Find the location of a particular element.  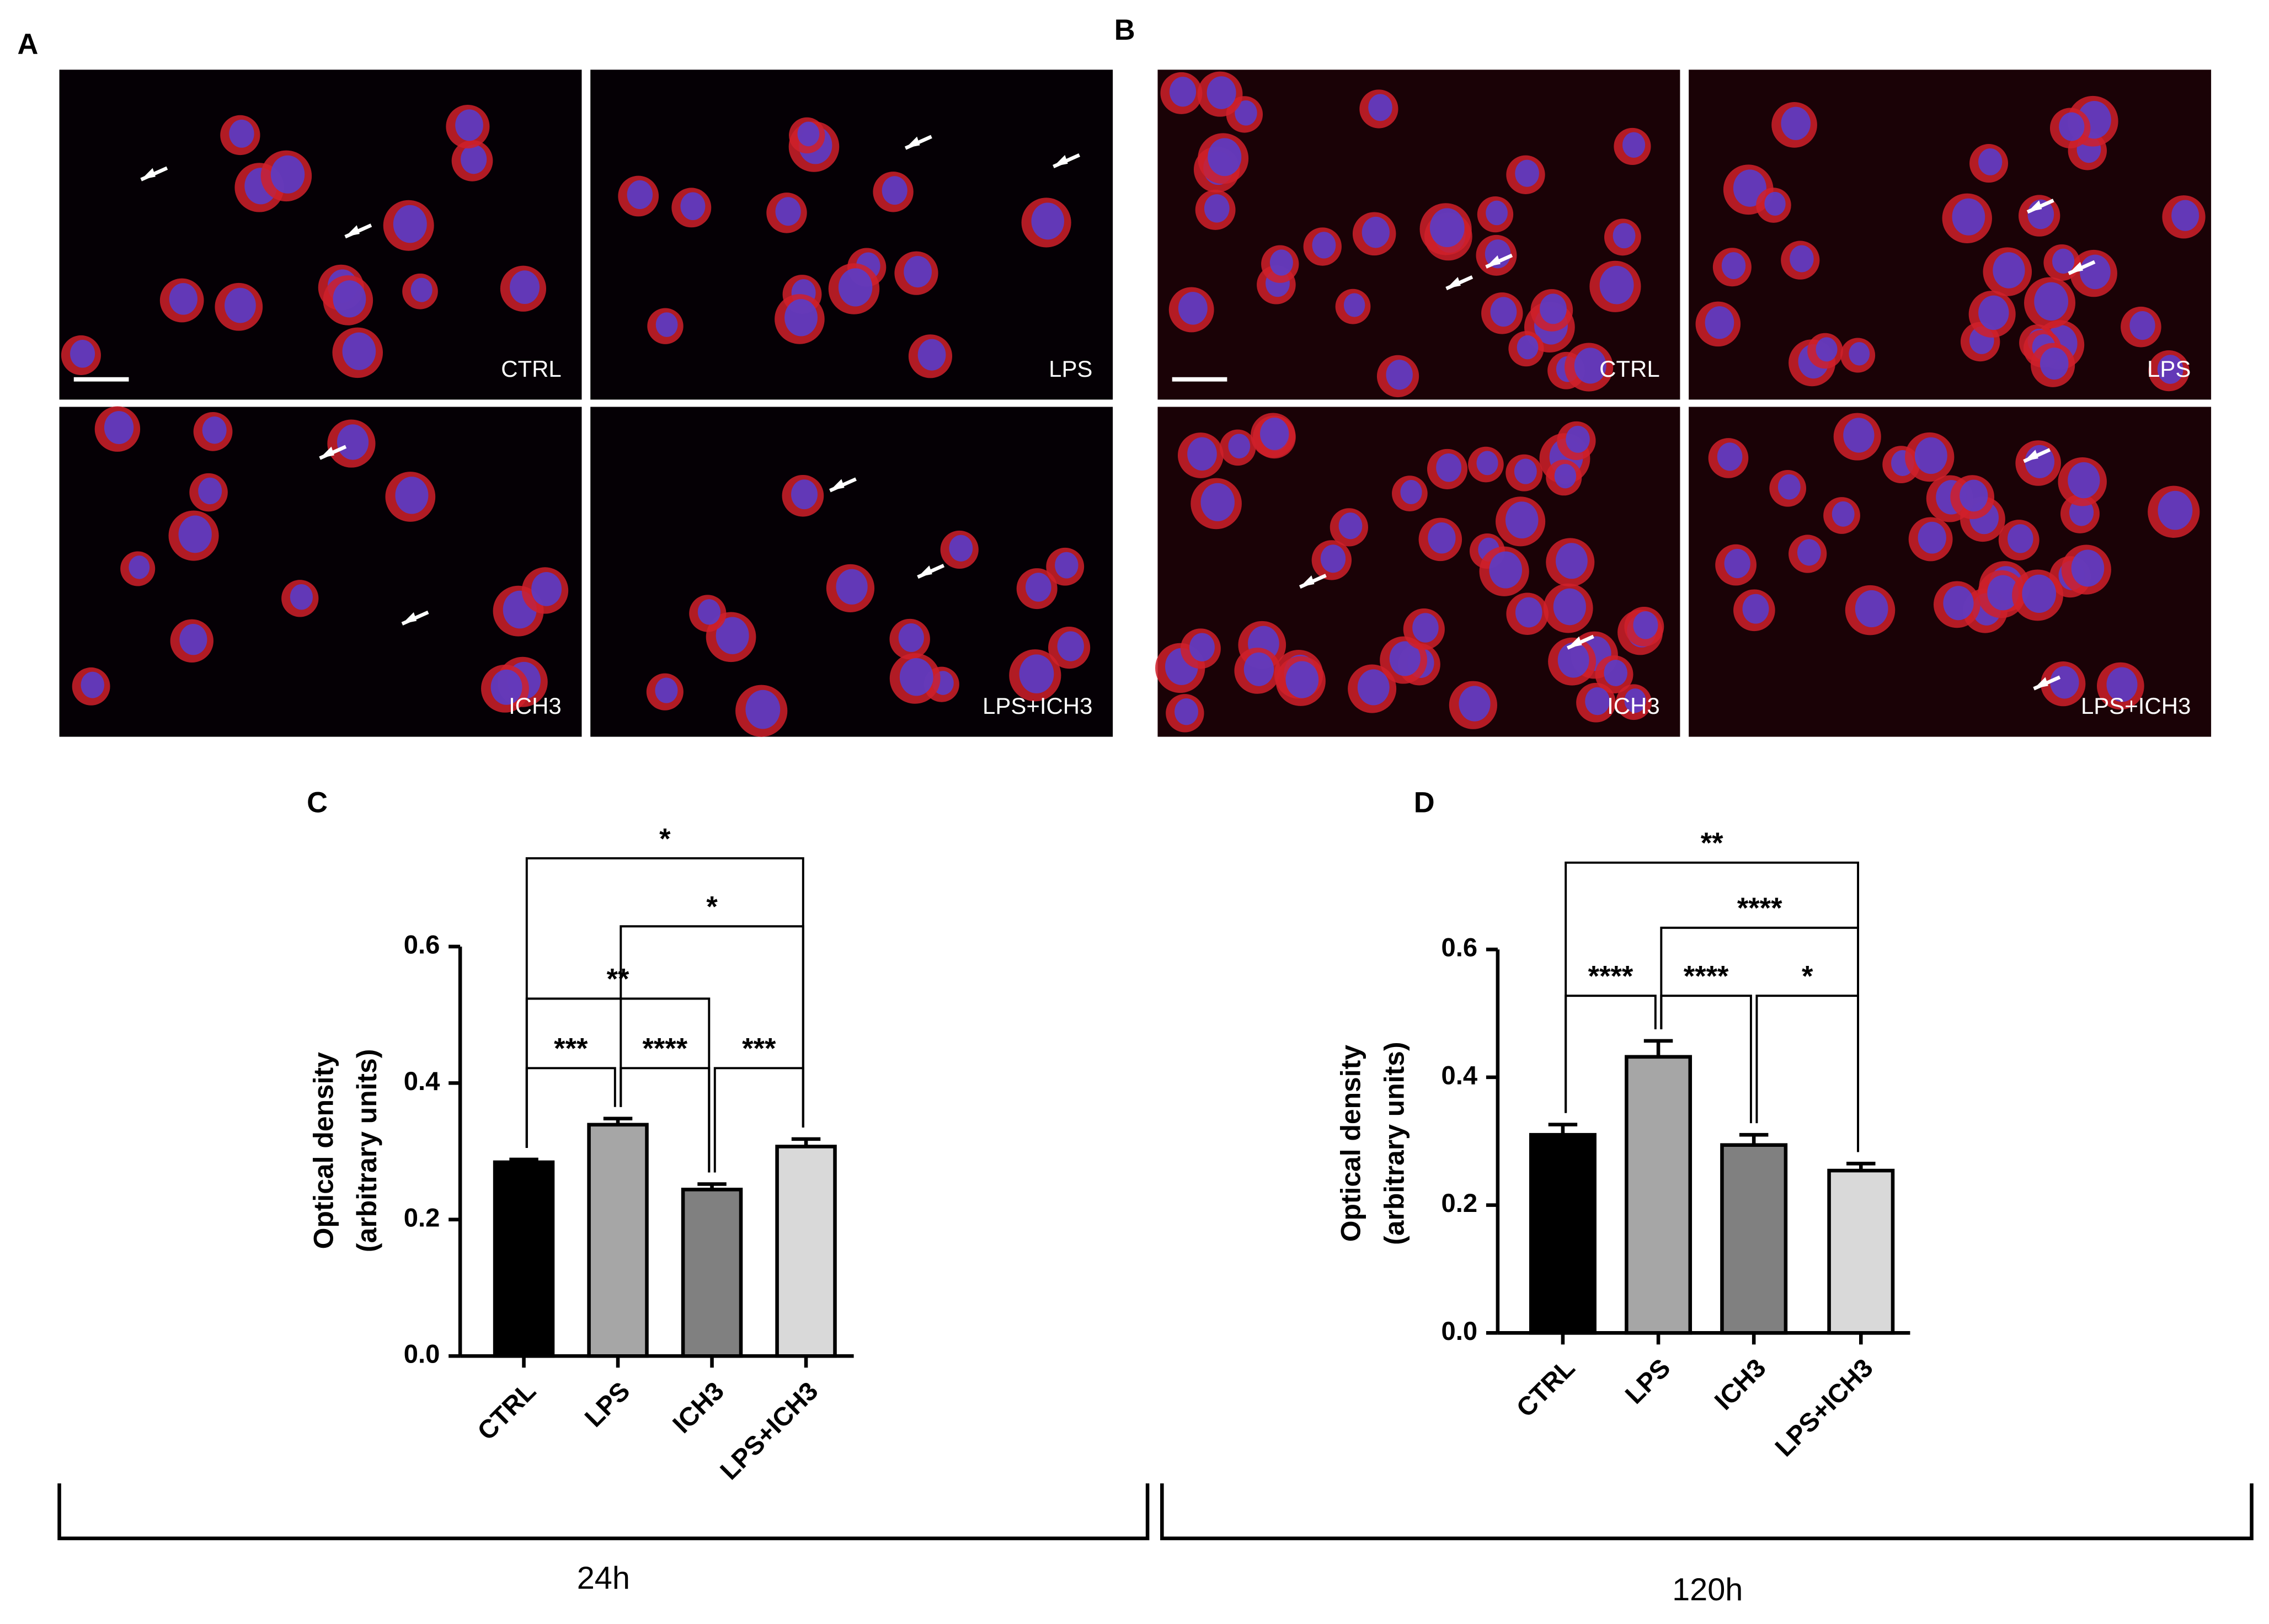

y-tick-label: 0.6 is located at coordinates (422, 944).